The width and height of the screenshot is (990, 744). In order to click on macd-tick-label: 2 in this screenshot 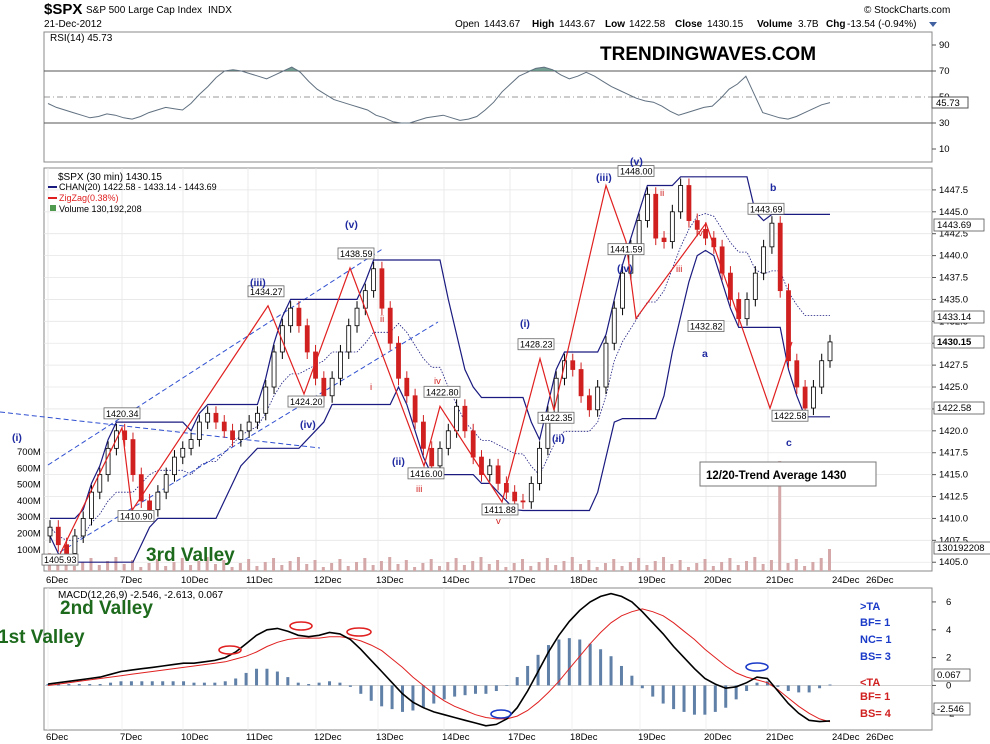, I will do `click(948, 658)`.